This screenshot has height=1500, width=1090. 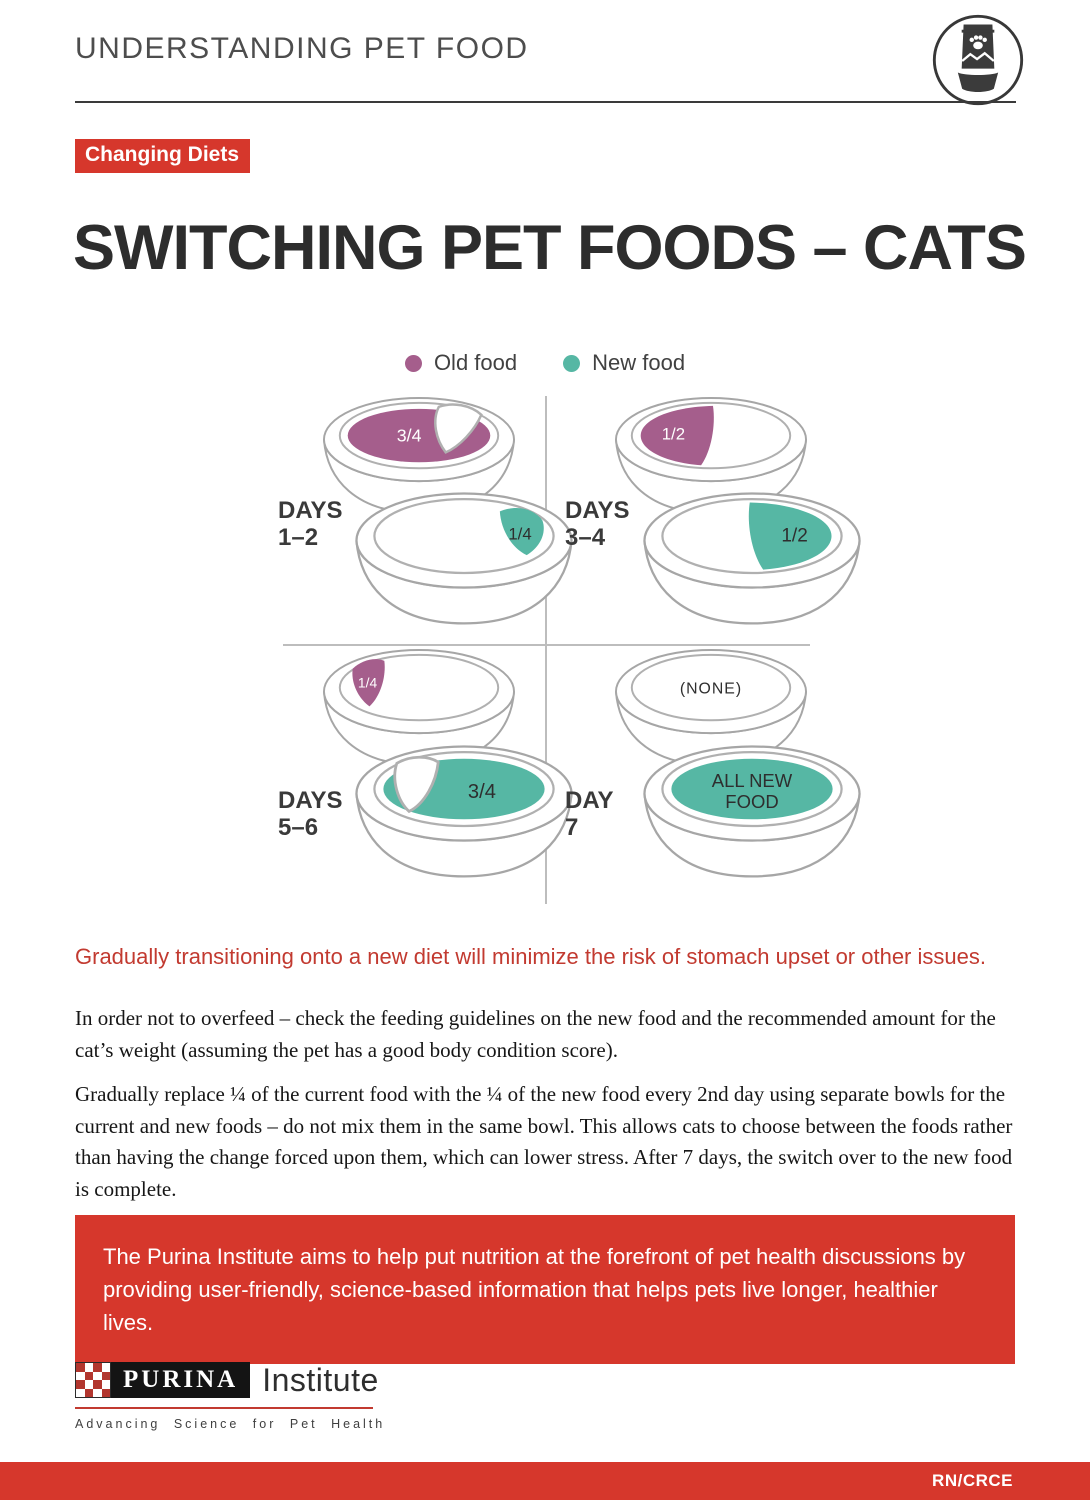 What do you see at coordinates (589, 800) in the screenshot?
I see `day-label-word: DAY` at bounding box center [589, 800].